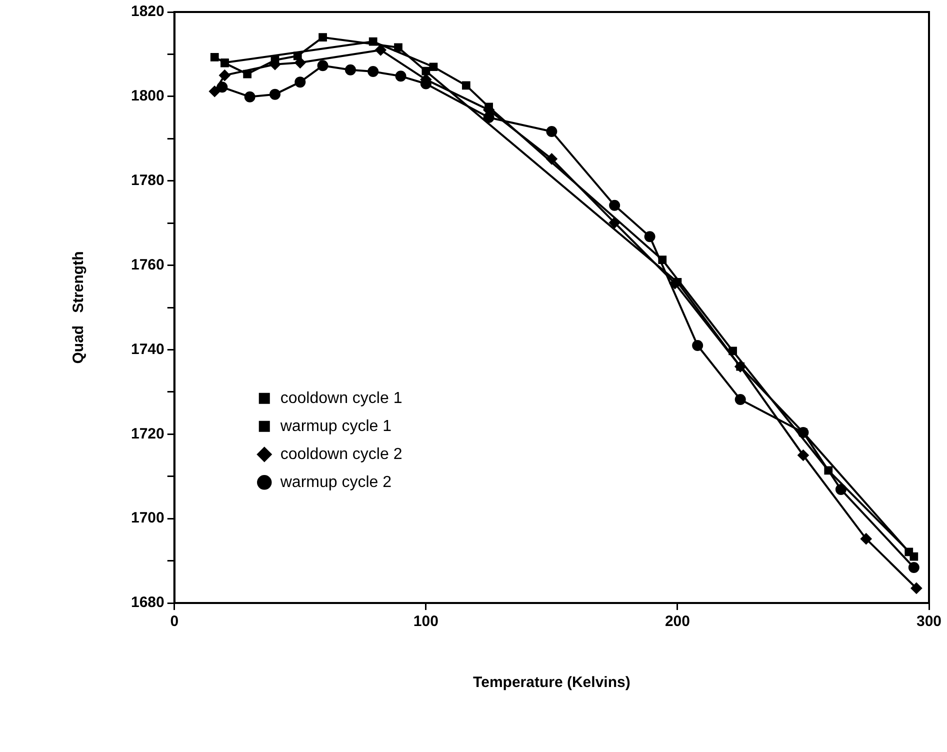 The height and width of the screenshot is (752, 947). What do you see at coordinates (341, 398) in the screenshot?
I see `legend-label: cooldown cycle 1` at bounding box center [341, 398].